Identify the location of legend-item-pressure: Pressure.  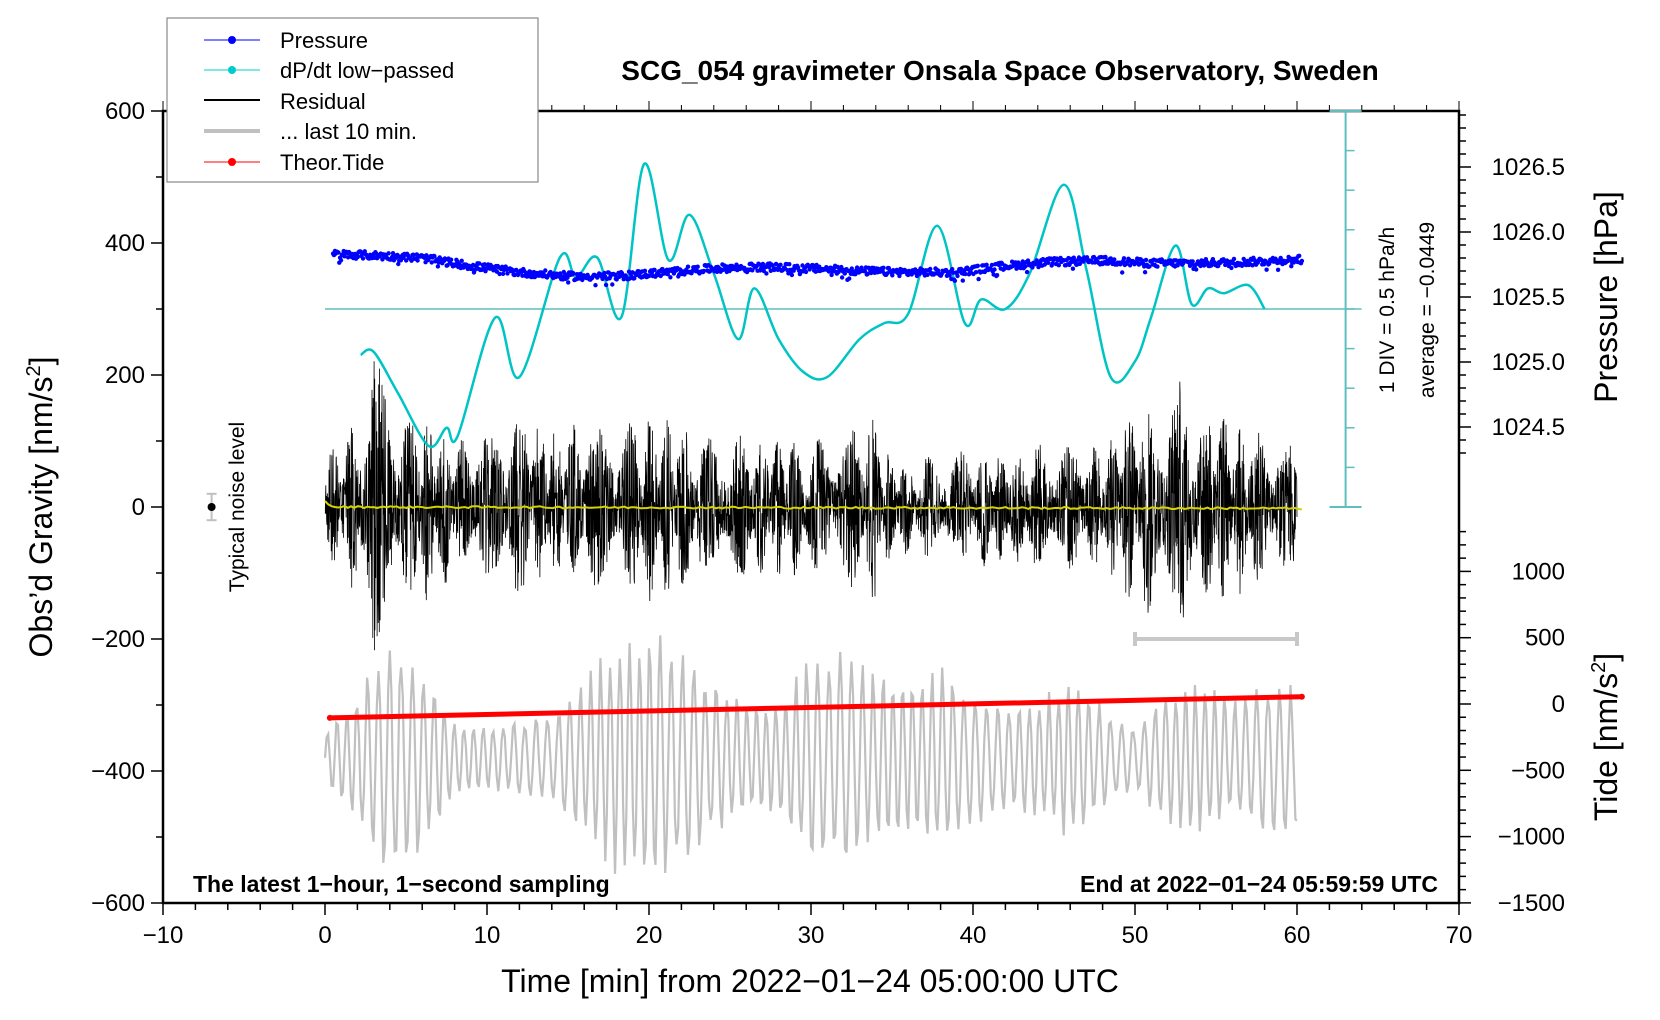
(286, 40).